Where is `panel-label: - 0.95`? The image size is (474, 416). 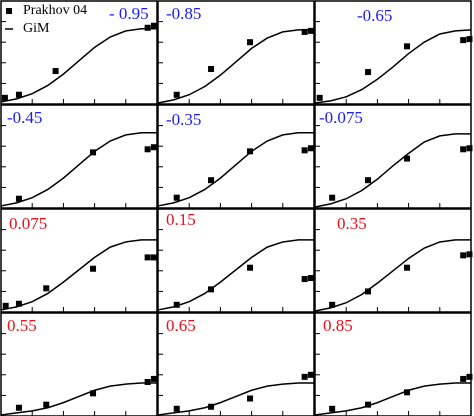 panel-label: - 0.95 is located at coordinates (129, 13).